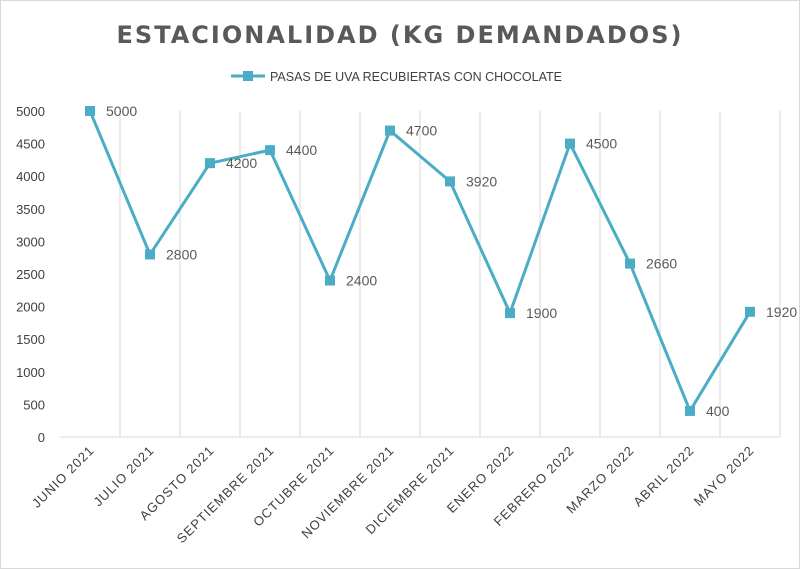 This screenshot has width=800, height=569. Describe the element at coordinates (361, 281) in the screenshot. I see `data-label: 2400` at that location.